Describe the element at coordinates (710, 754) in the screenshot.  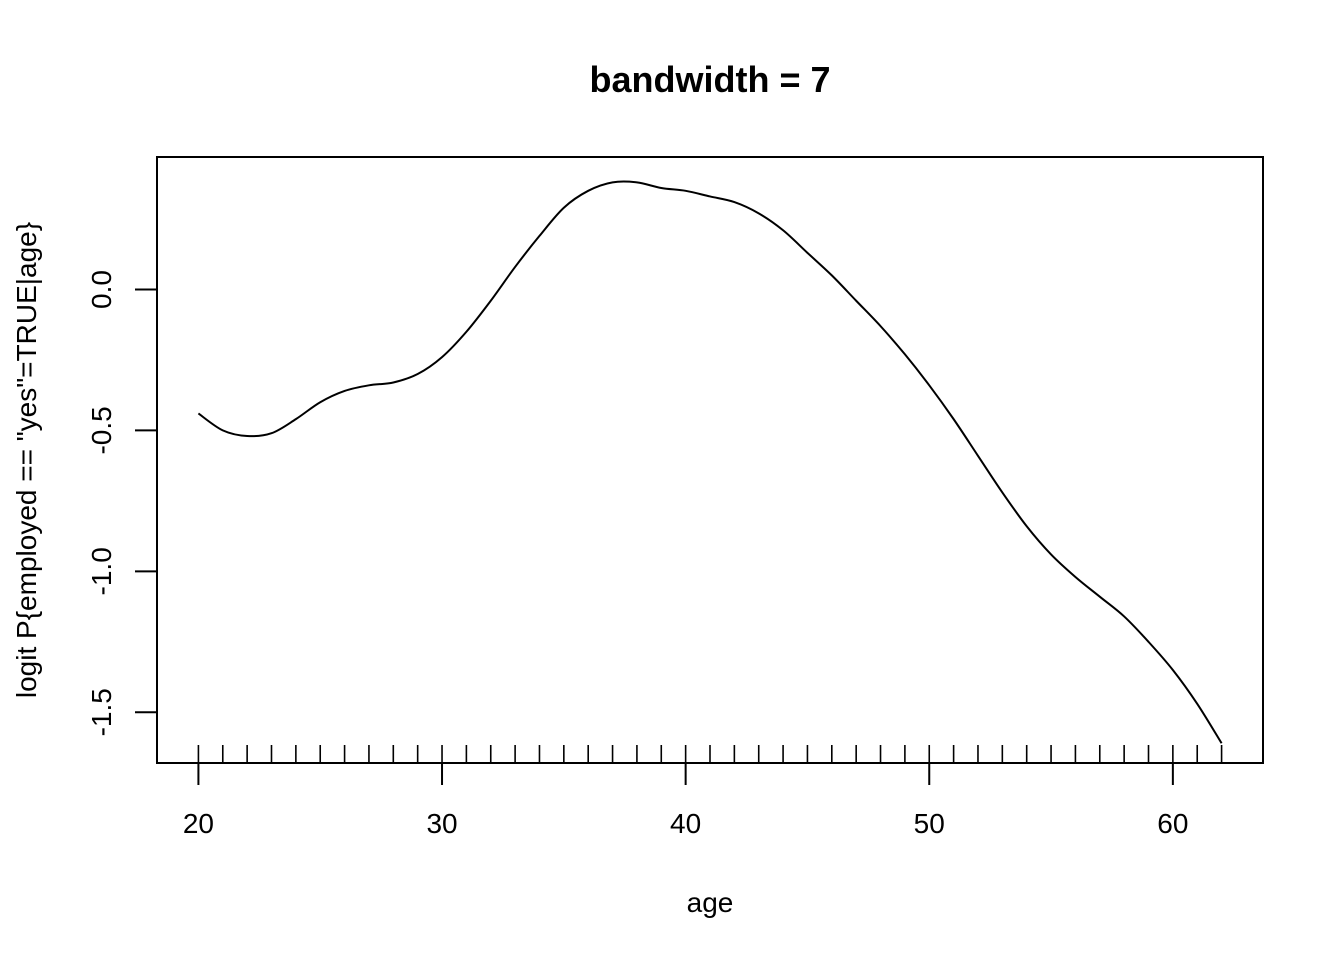
I see `rug-marks` at that location.